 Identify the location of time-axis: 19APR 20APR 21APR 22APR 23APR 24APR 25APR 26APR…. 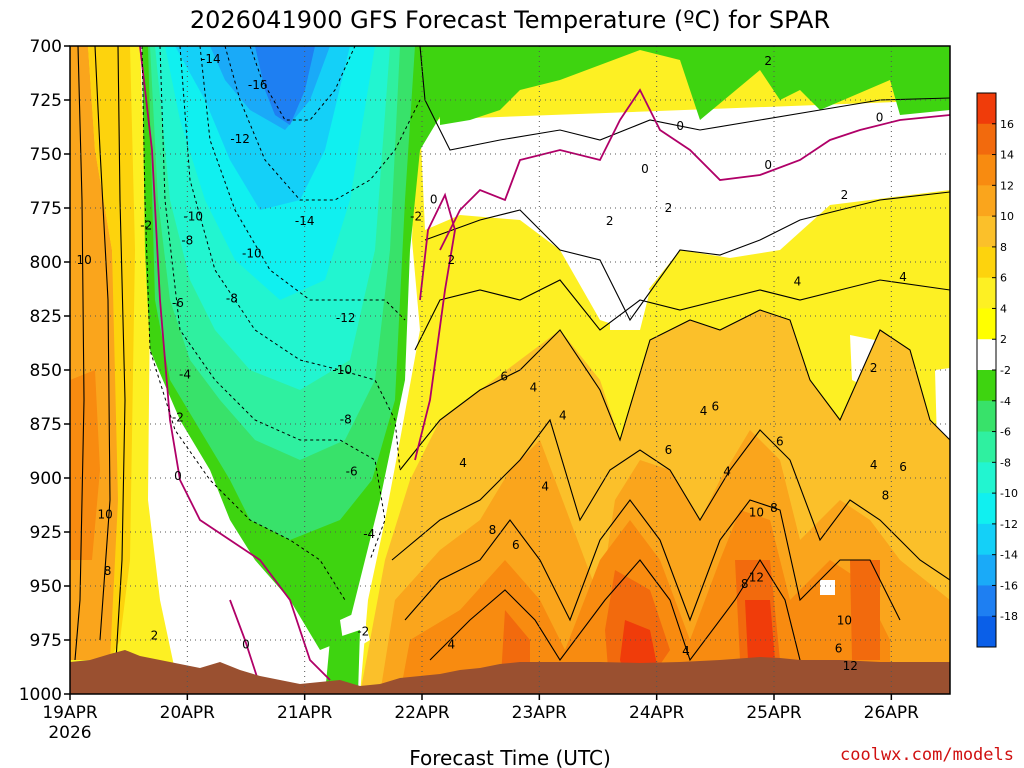
(480, 718).